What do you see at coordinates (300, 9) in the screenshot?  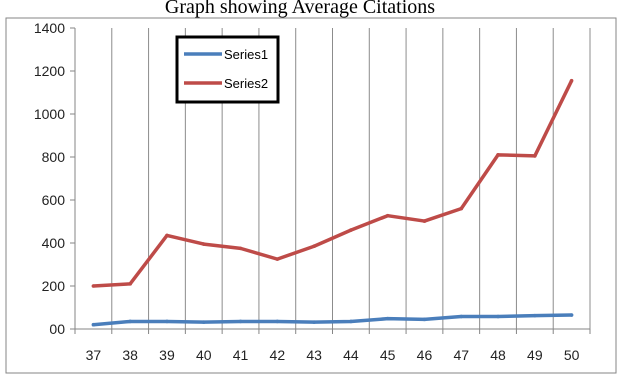 I see `chart-title: Graph showing Average Citations` at bounding box center [300, 9].